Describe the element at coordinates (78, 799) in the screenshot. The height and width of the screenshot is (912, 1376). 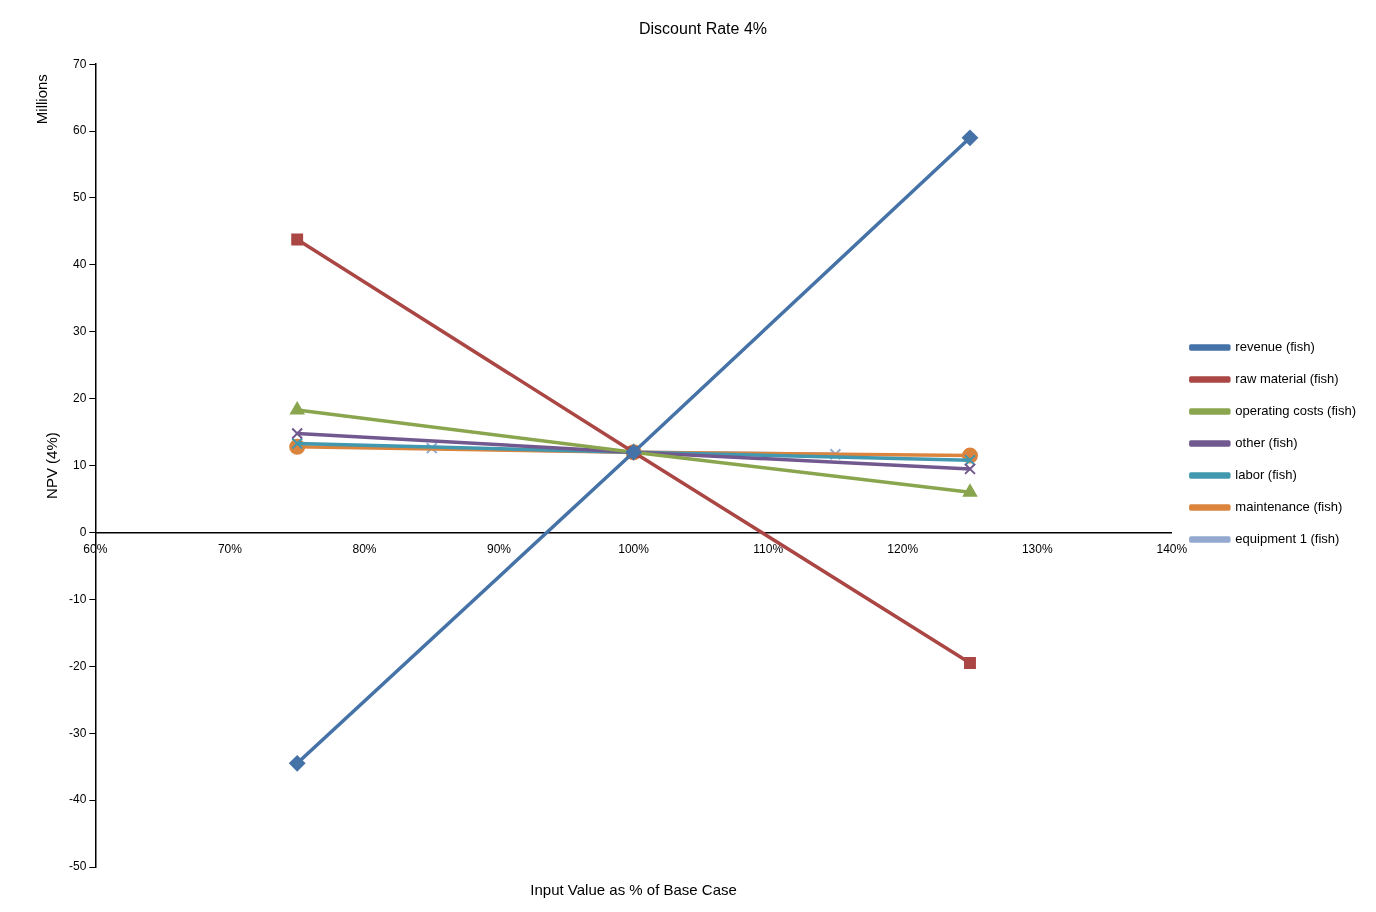
I see `y-tick-label: -40` at that location.